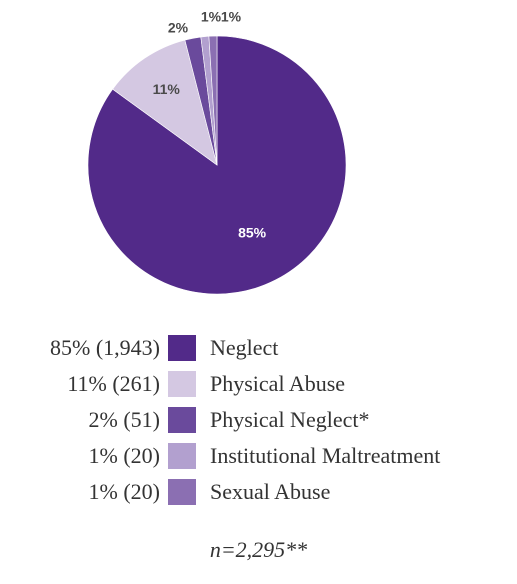  I want to click on legend-item-physical-neglect: 2% (51) Physical Neglect*, so click(258, 421).